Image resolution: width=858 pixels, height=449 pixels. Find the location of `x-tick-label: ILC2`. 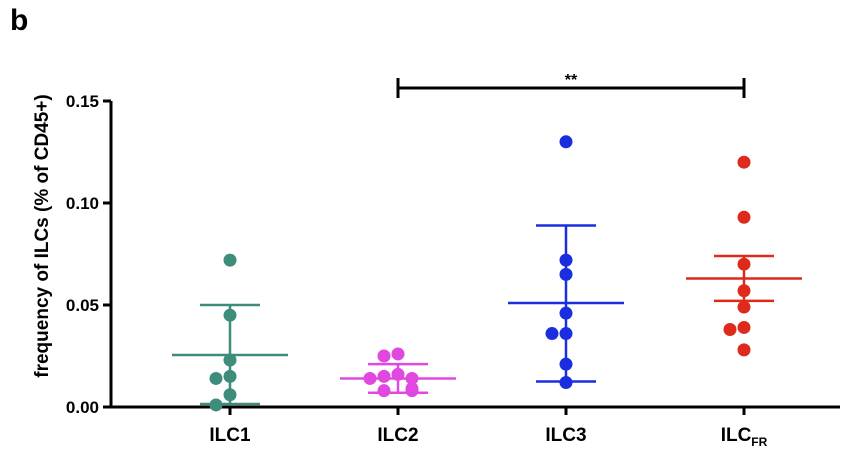

x-tick-label: ILC2 is located at coordinates (397, 435).